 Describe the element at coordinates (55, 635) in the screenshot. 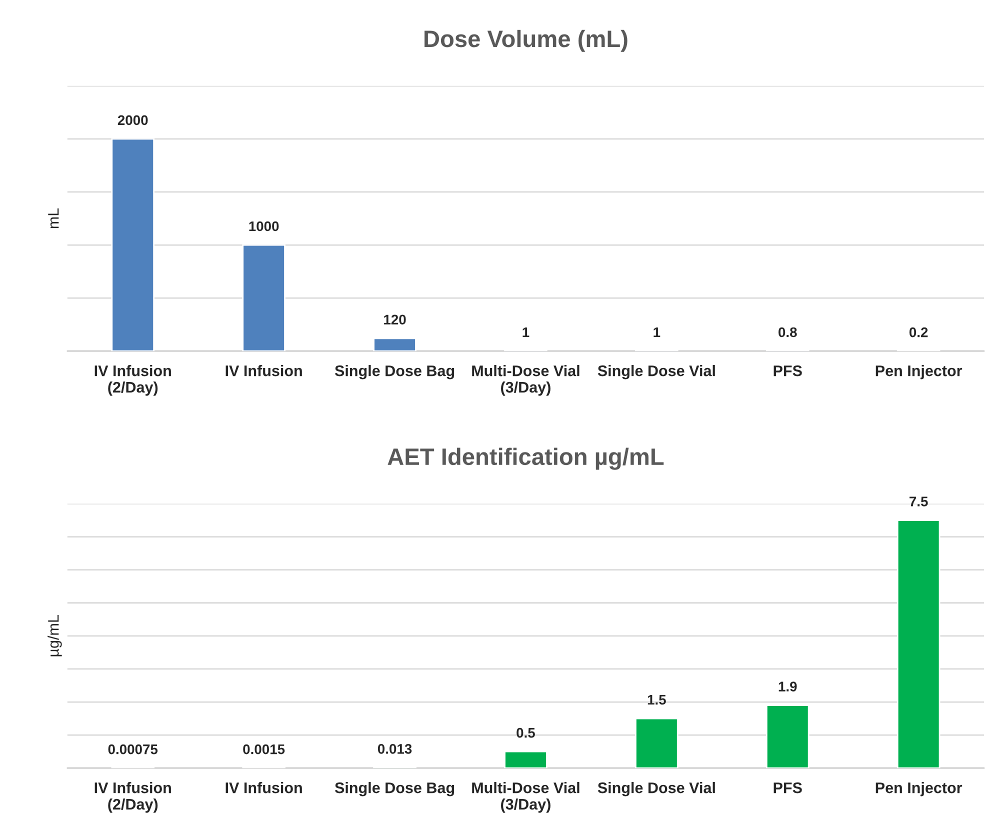

I see `y-axis-title: µg/mL` at that location.